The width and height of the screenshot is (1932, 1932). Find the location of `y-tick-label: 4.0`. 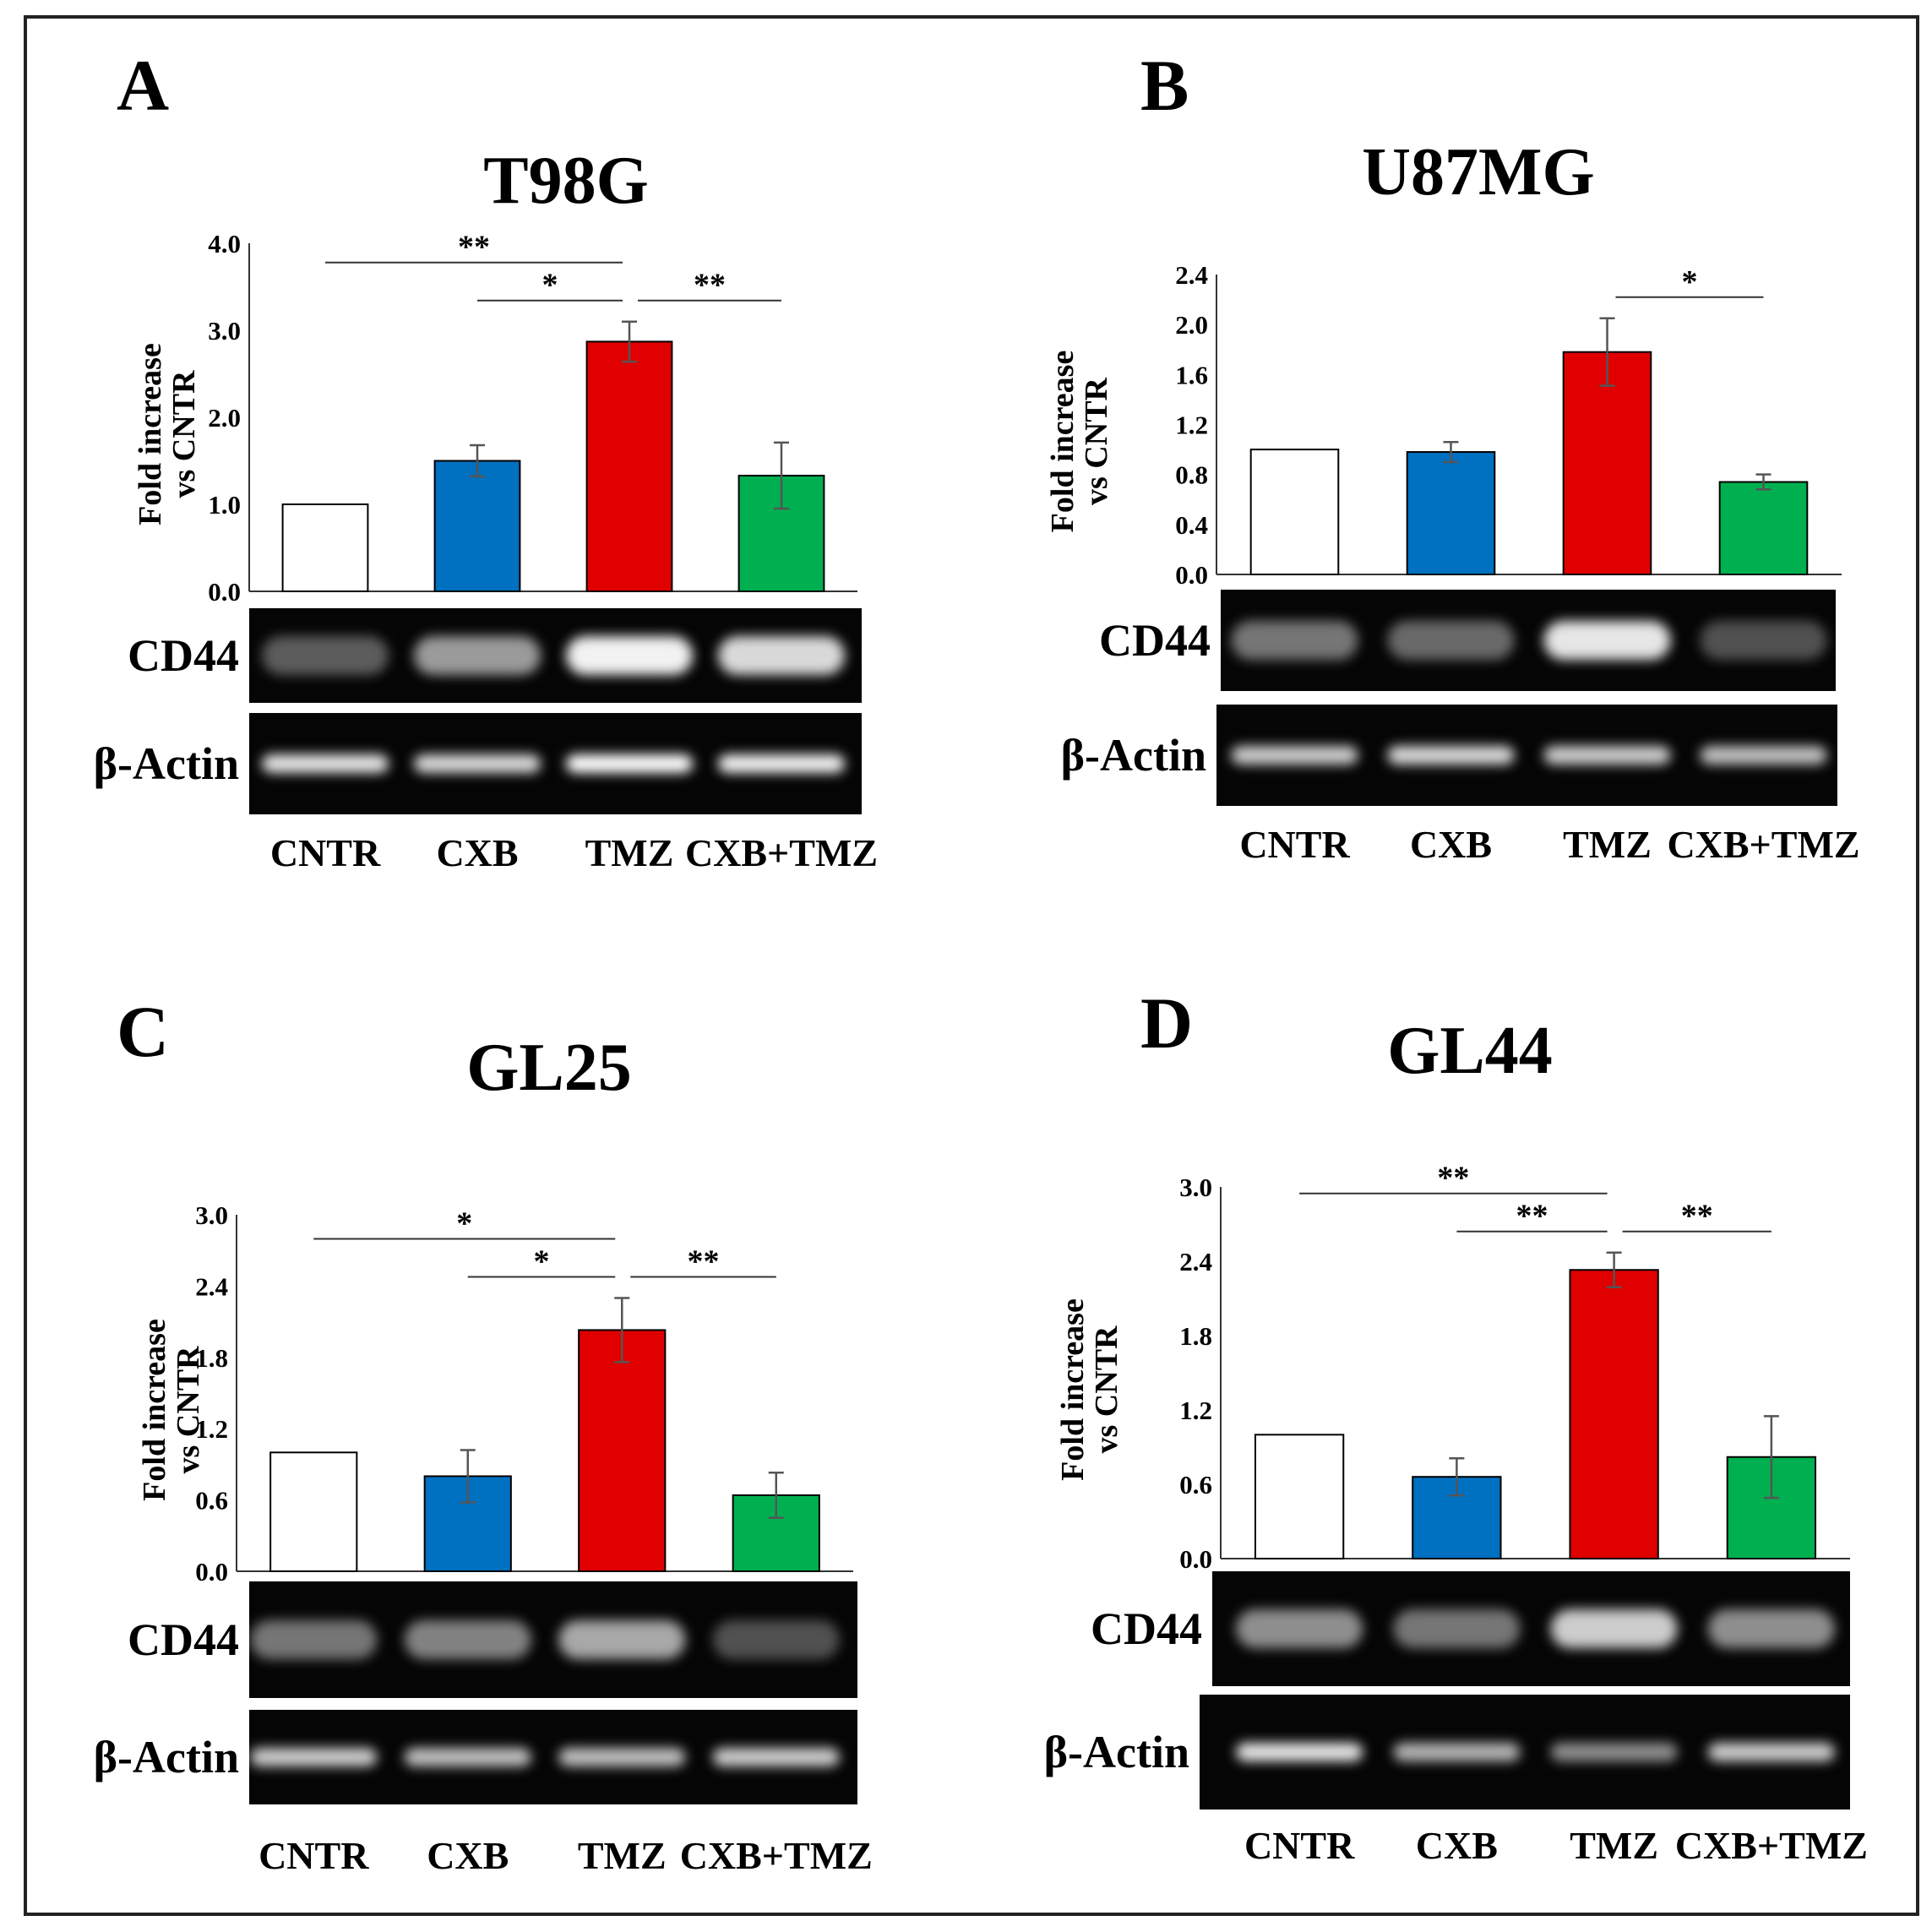

y-tick-label: 4.0 is located at coordinates (224, 244).